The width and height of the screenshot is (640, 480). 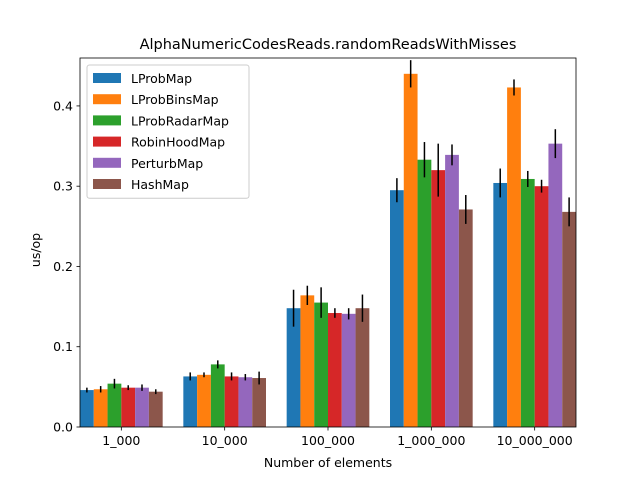 What do you see at coordinates (161, 78) in the screenshot?
I see `legend-label: LProbMap` at bounding box center [161, 78].